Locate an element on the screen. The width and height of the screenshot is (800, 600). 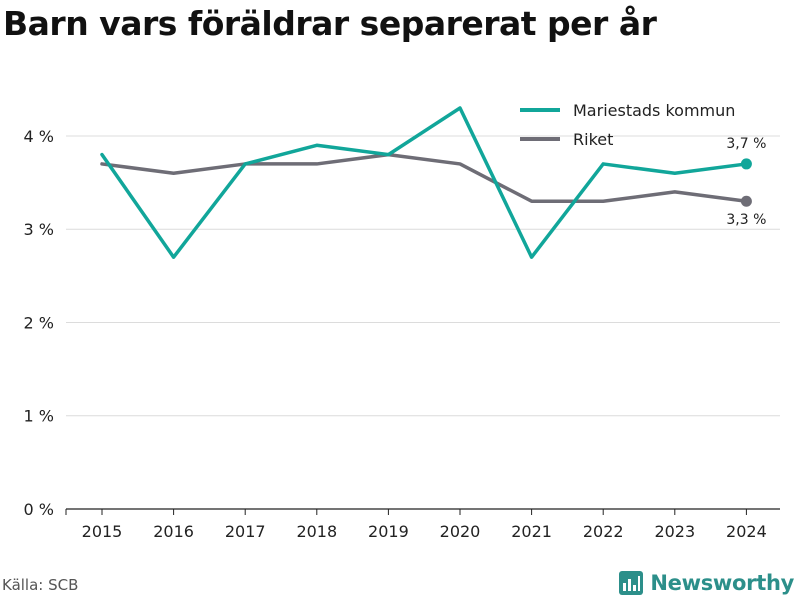
end-value-label: 3,3 % is located at coordinates (746, 220).